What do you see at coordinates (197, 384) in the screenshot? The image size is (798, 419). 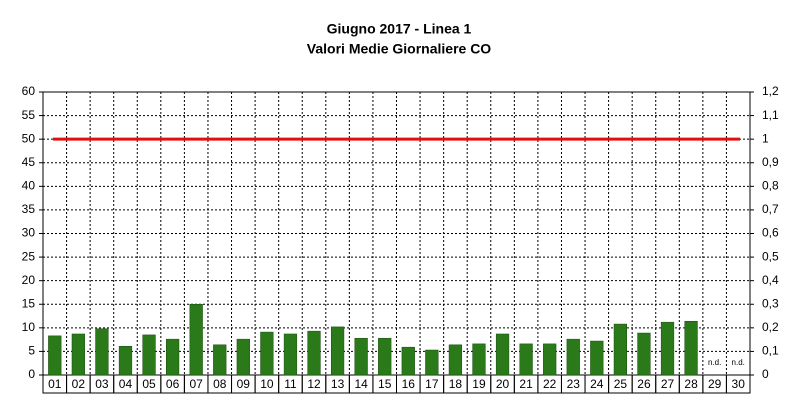 I see `x-tick-label: 07` at bounding box center [197, 384].